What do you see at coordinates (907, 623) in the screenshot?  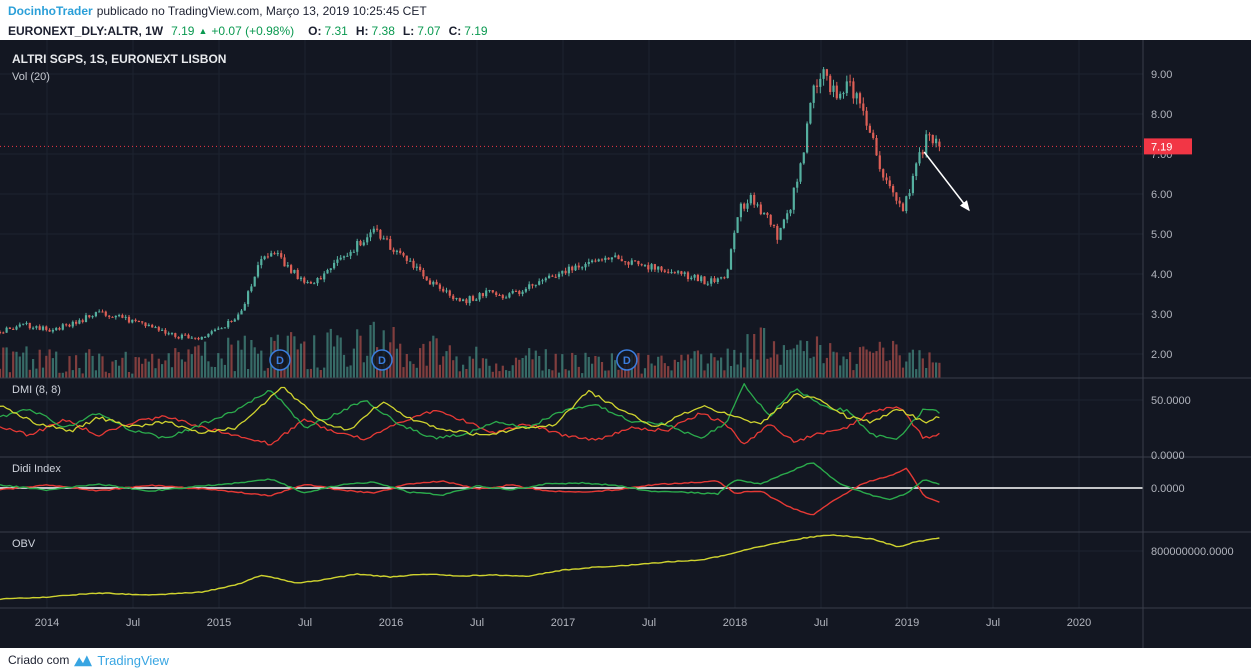 I see `time-axis-label: 2019` at bounding box center [907, 623].